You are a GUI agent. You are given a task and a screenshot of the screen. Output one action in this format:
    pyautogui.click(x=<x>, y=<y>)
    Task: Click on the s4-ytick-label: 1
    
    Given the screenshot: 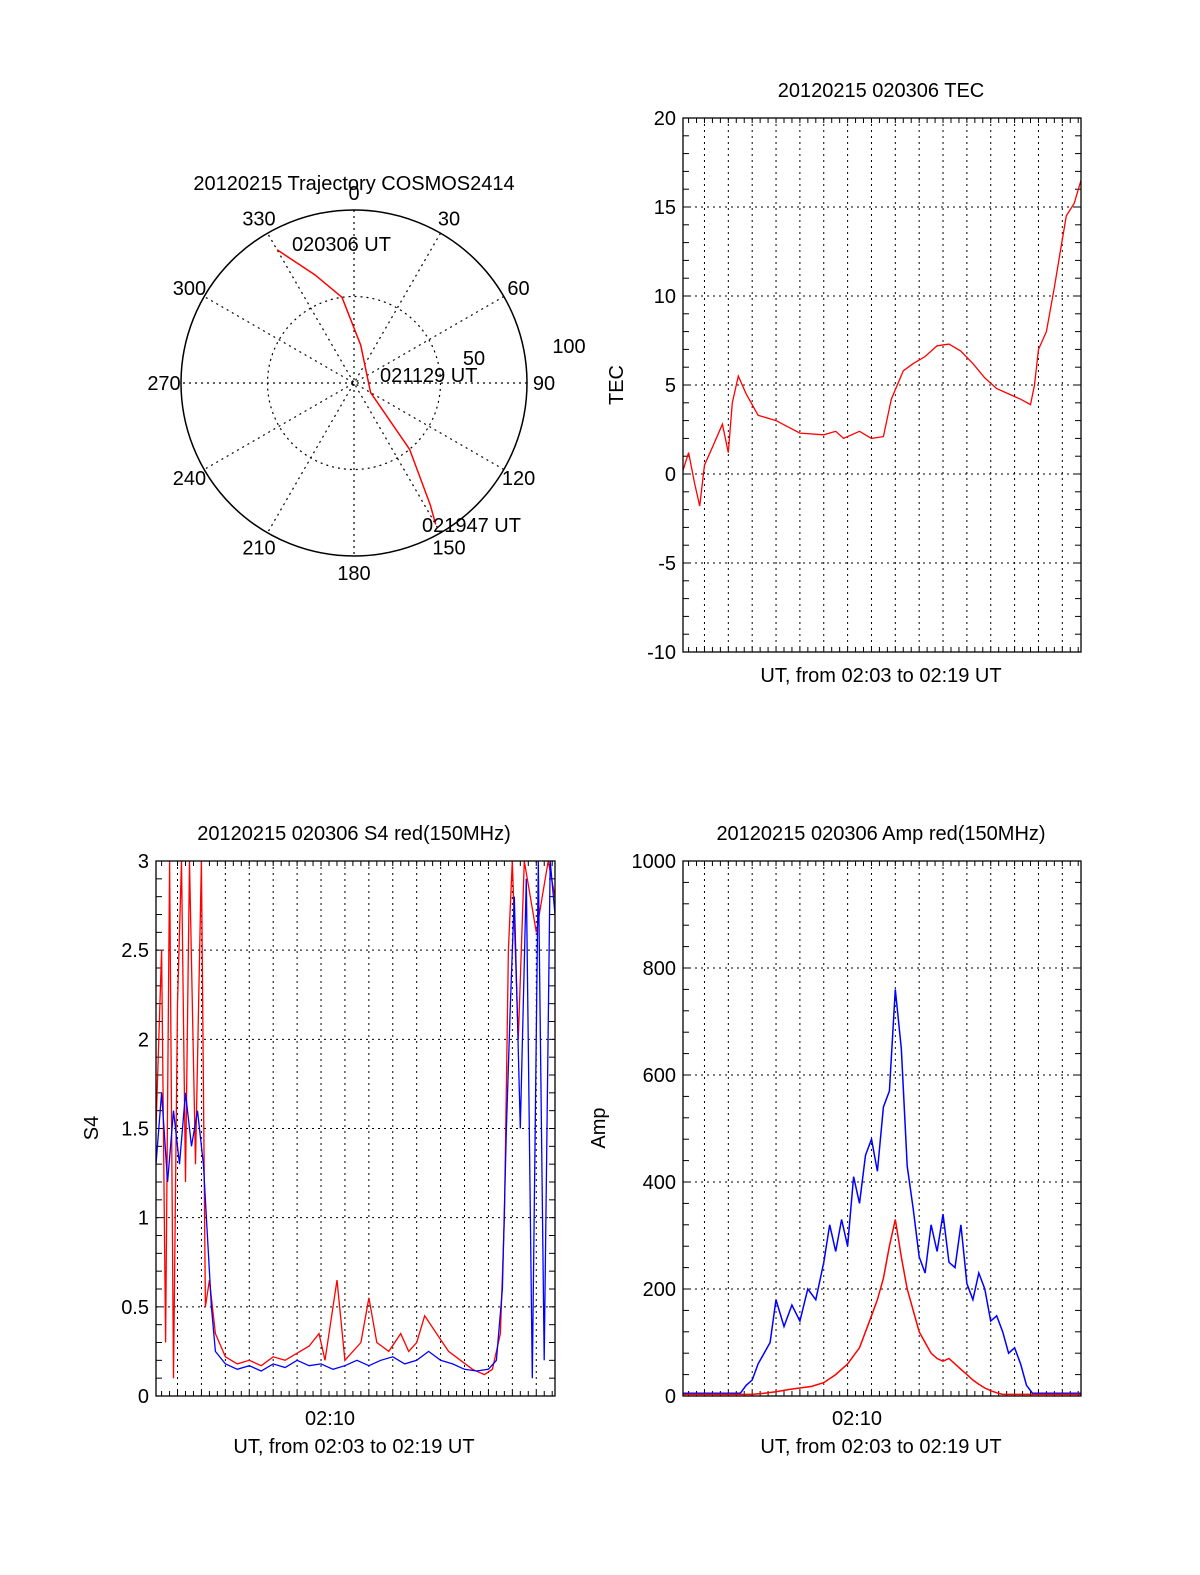 What is the action you would take?
    pyautogui.click(x=143, y=1219)
    